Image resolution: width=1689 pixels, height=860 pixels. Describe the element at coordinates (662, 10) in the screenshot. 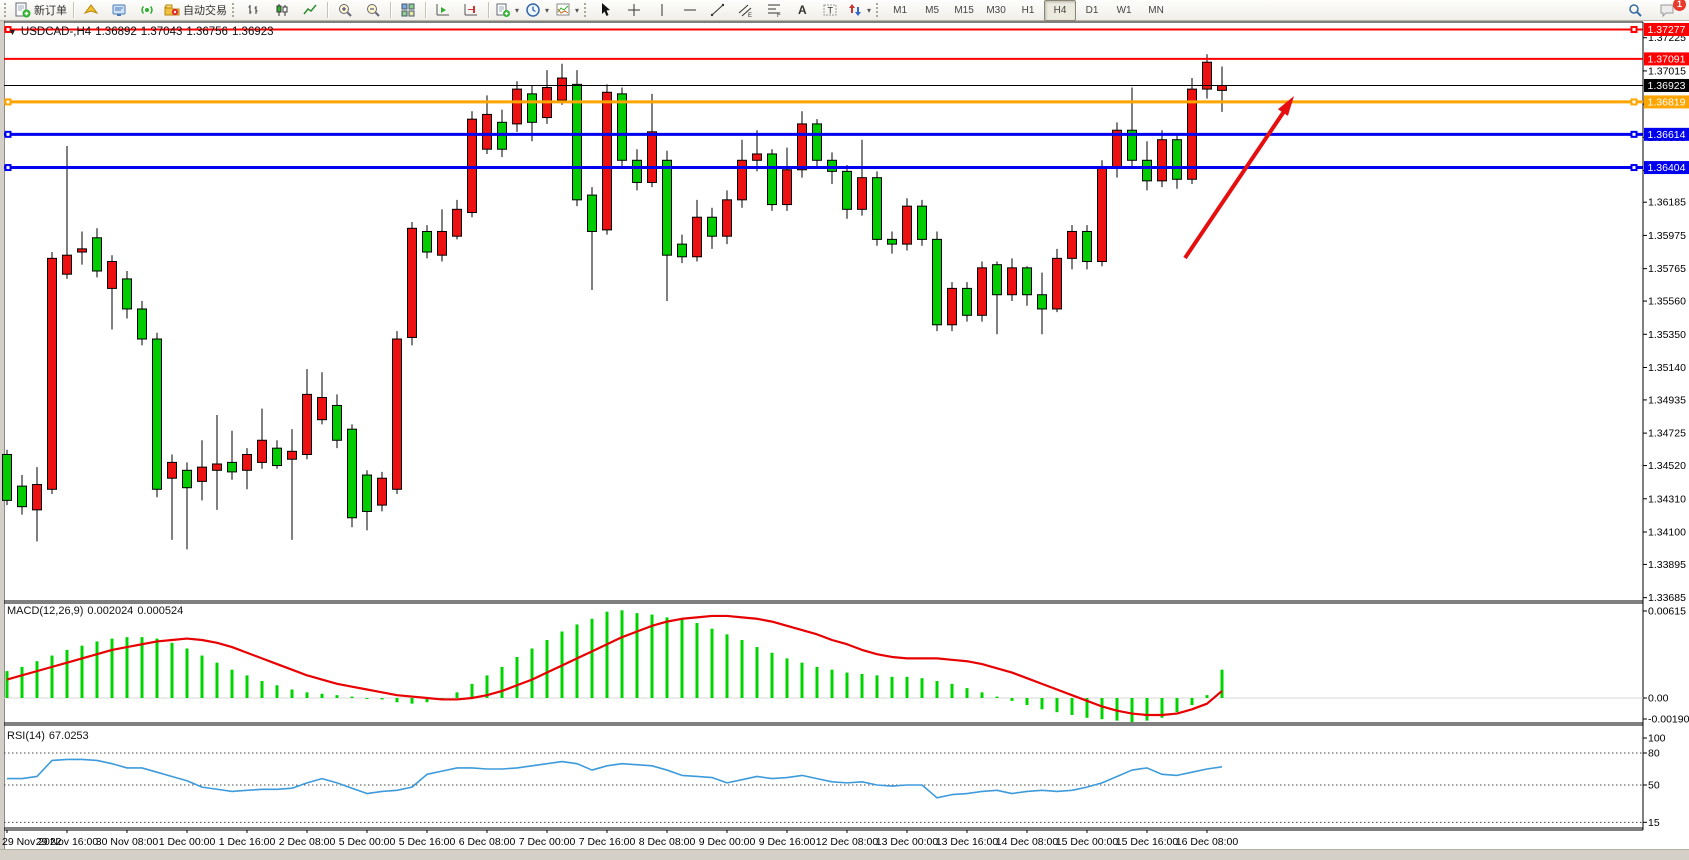

I see `vertical-line-tool-button` at that location.